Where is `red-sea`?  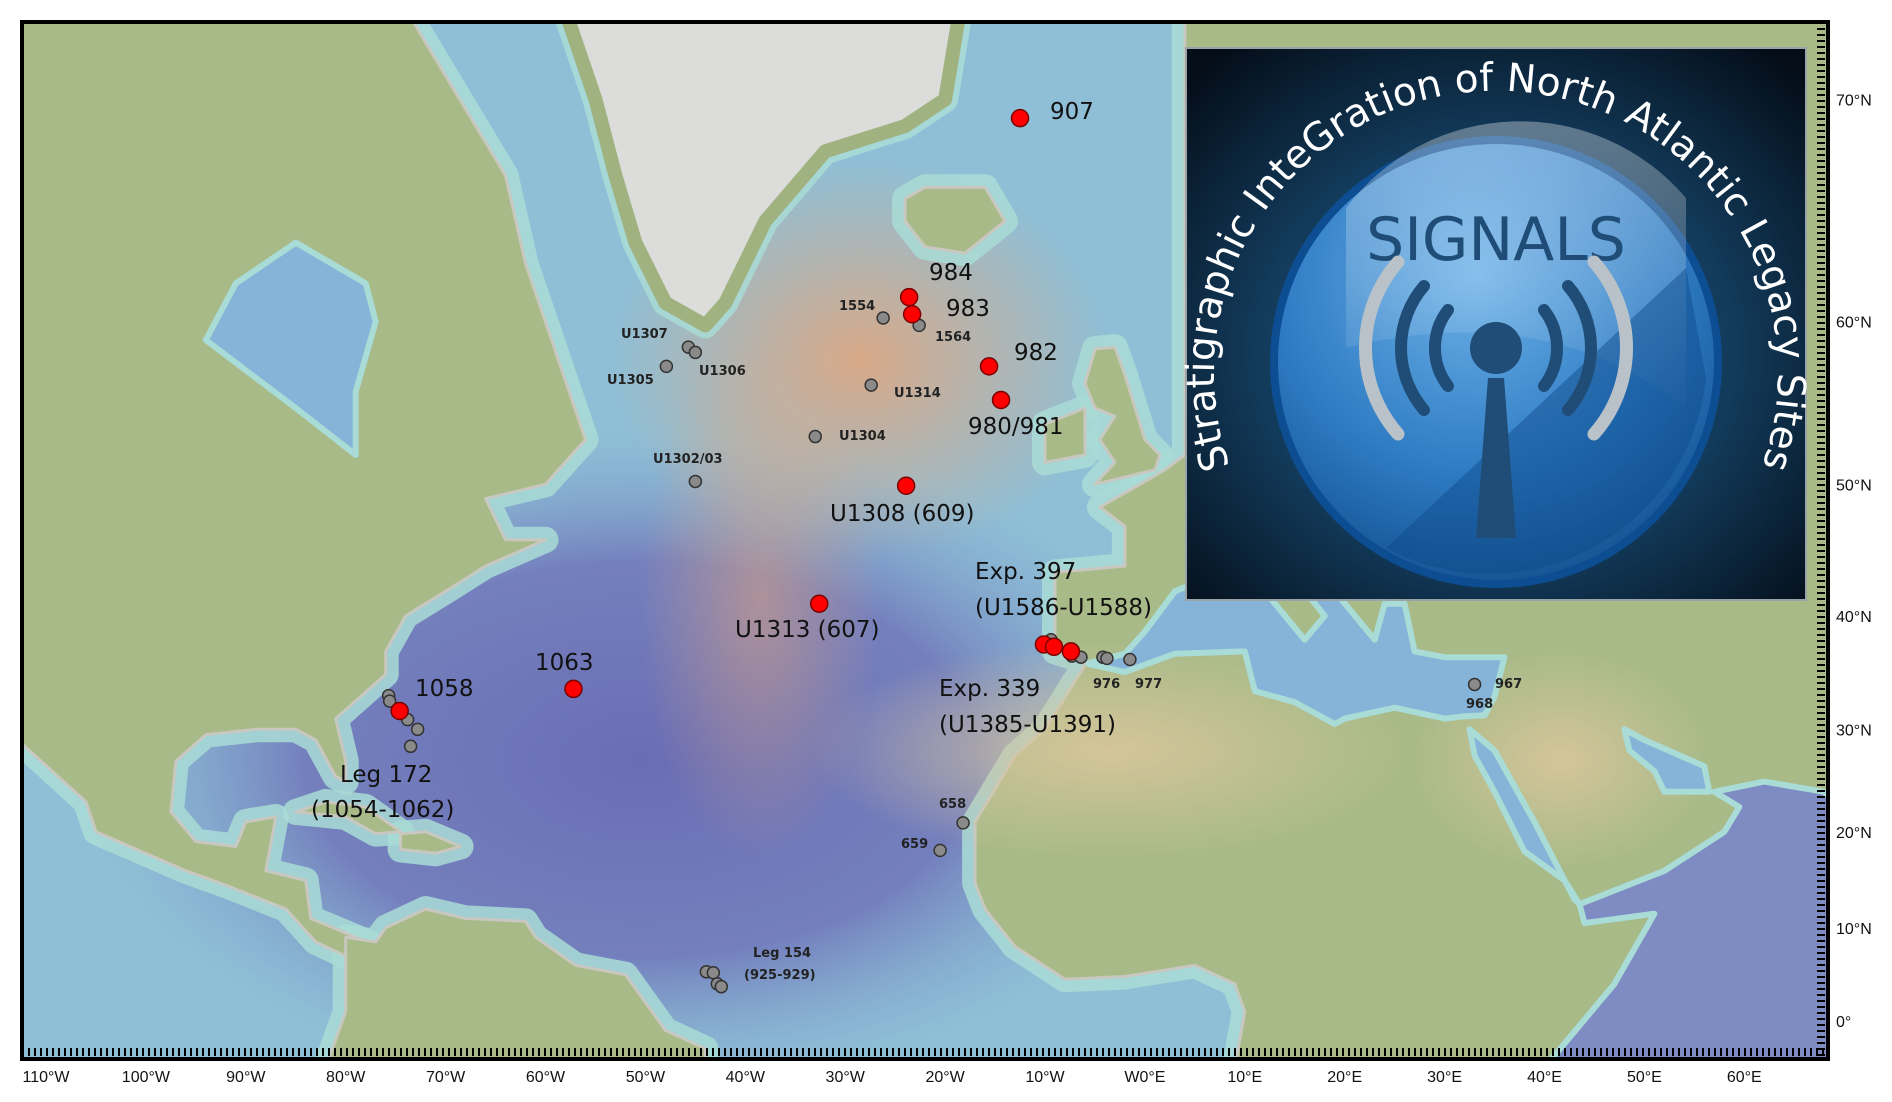
red-sea is located at coordinates (1524, 817).